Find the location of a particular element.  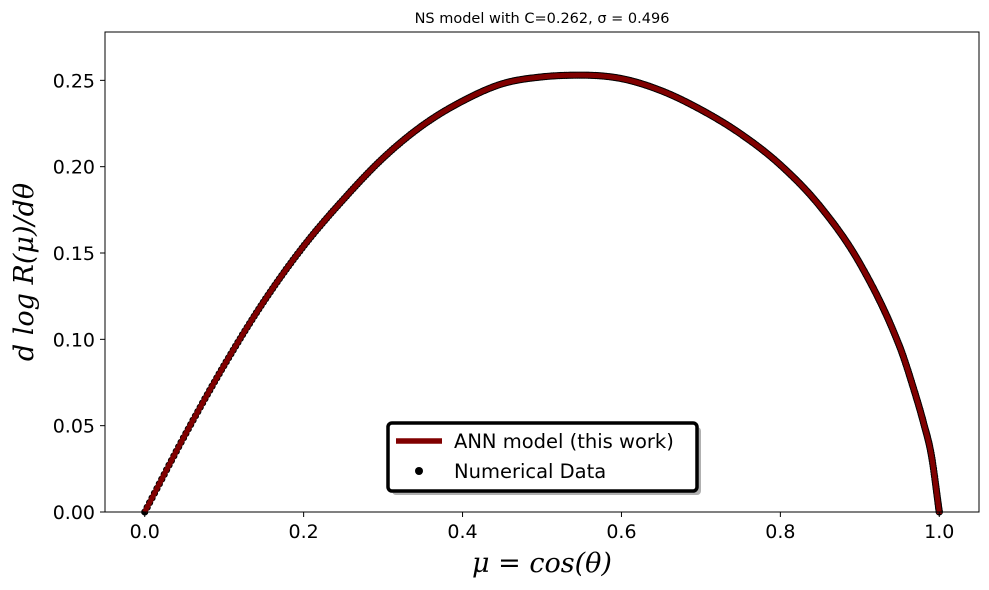

x-tick-label: 0.8 is located at coordinates (780, 532).